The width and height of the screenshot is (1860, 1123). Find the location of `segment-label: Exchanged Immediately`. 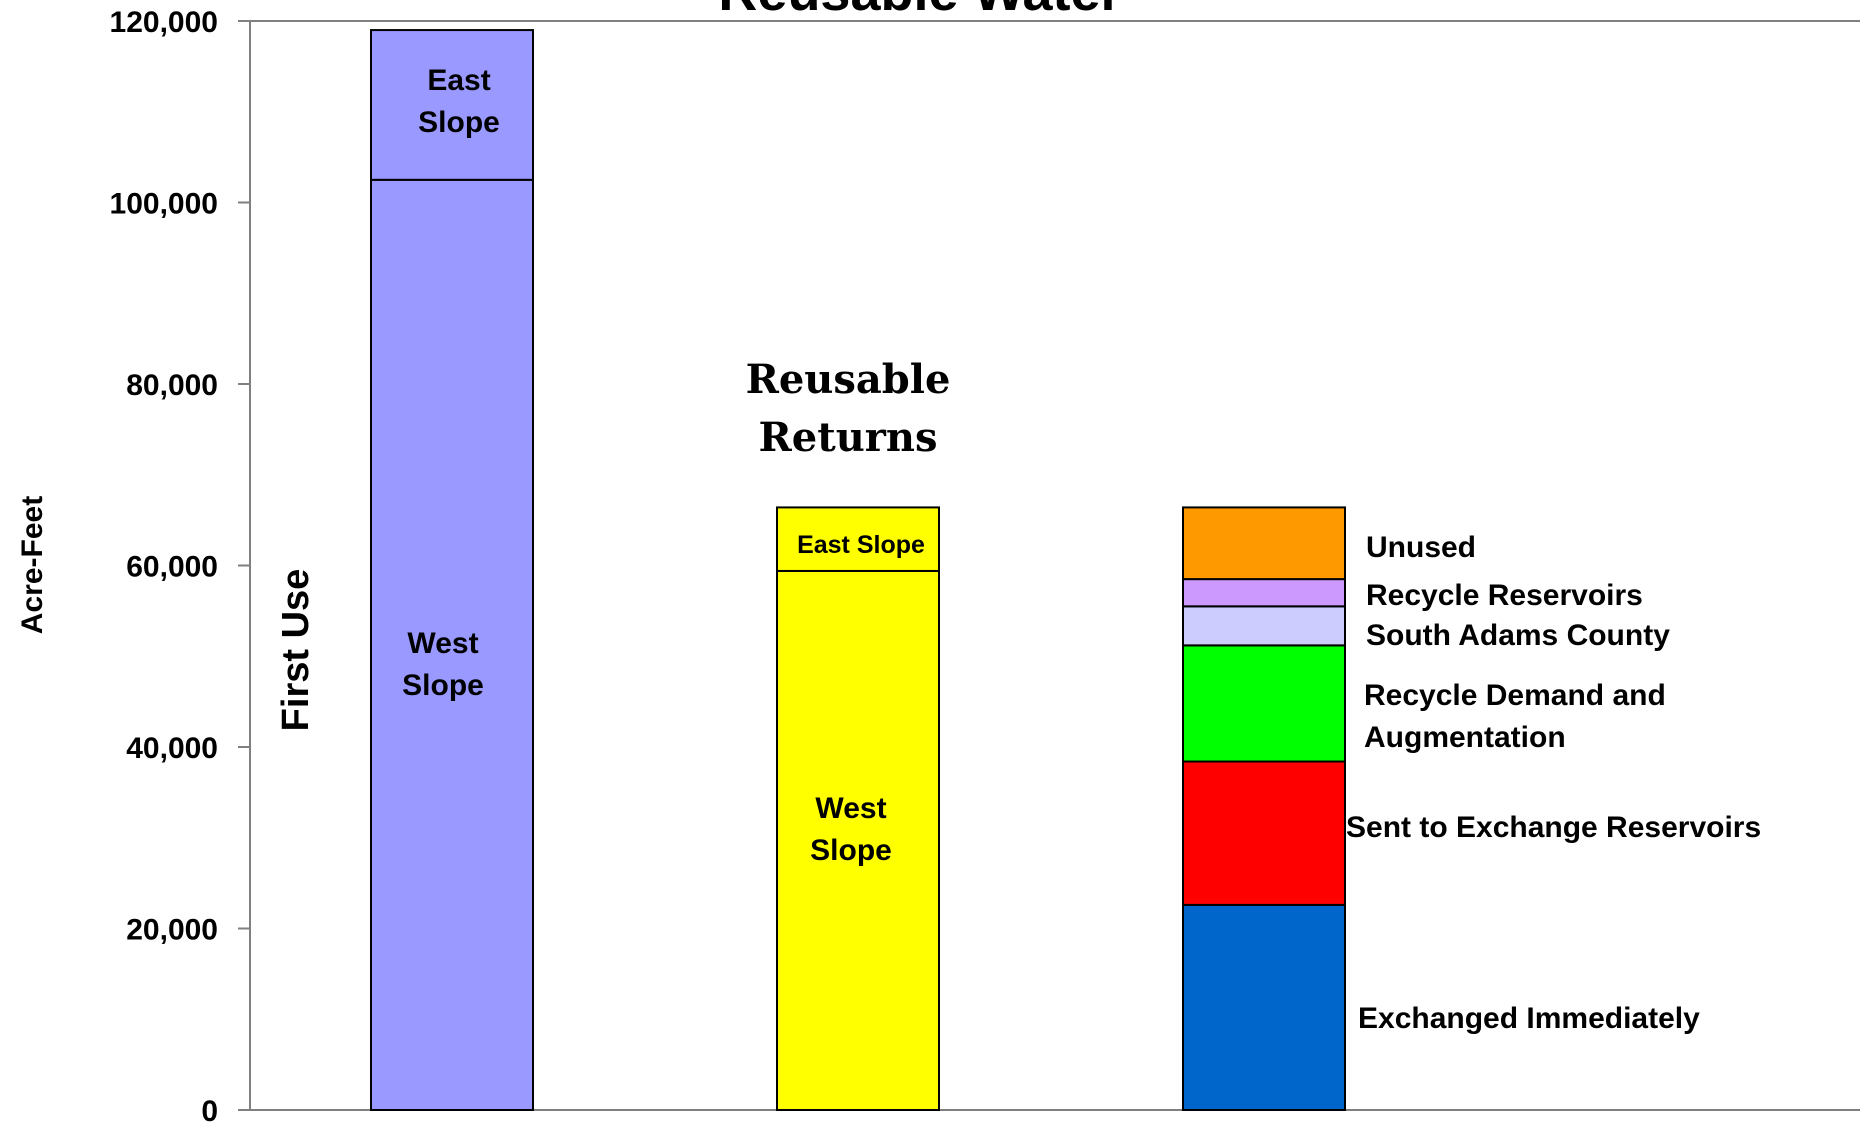

segment-label: Exchanged Immediately is located at coordinates (1529, 1018).